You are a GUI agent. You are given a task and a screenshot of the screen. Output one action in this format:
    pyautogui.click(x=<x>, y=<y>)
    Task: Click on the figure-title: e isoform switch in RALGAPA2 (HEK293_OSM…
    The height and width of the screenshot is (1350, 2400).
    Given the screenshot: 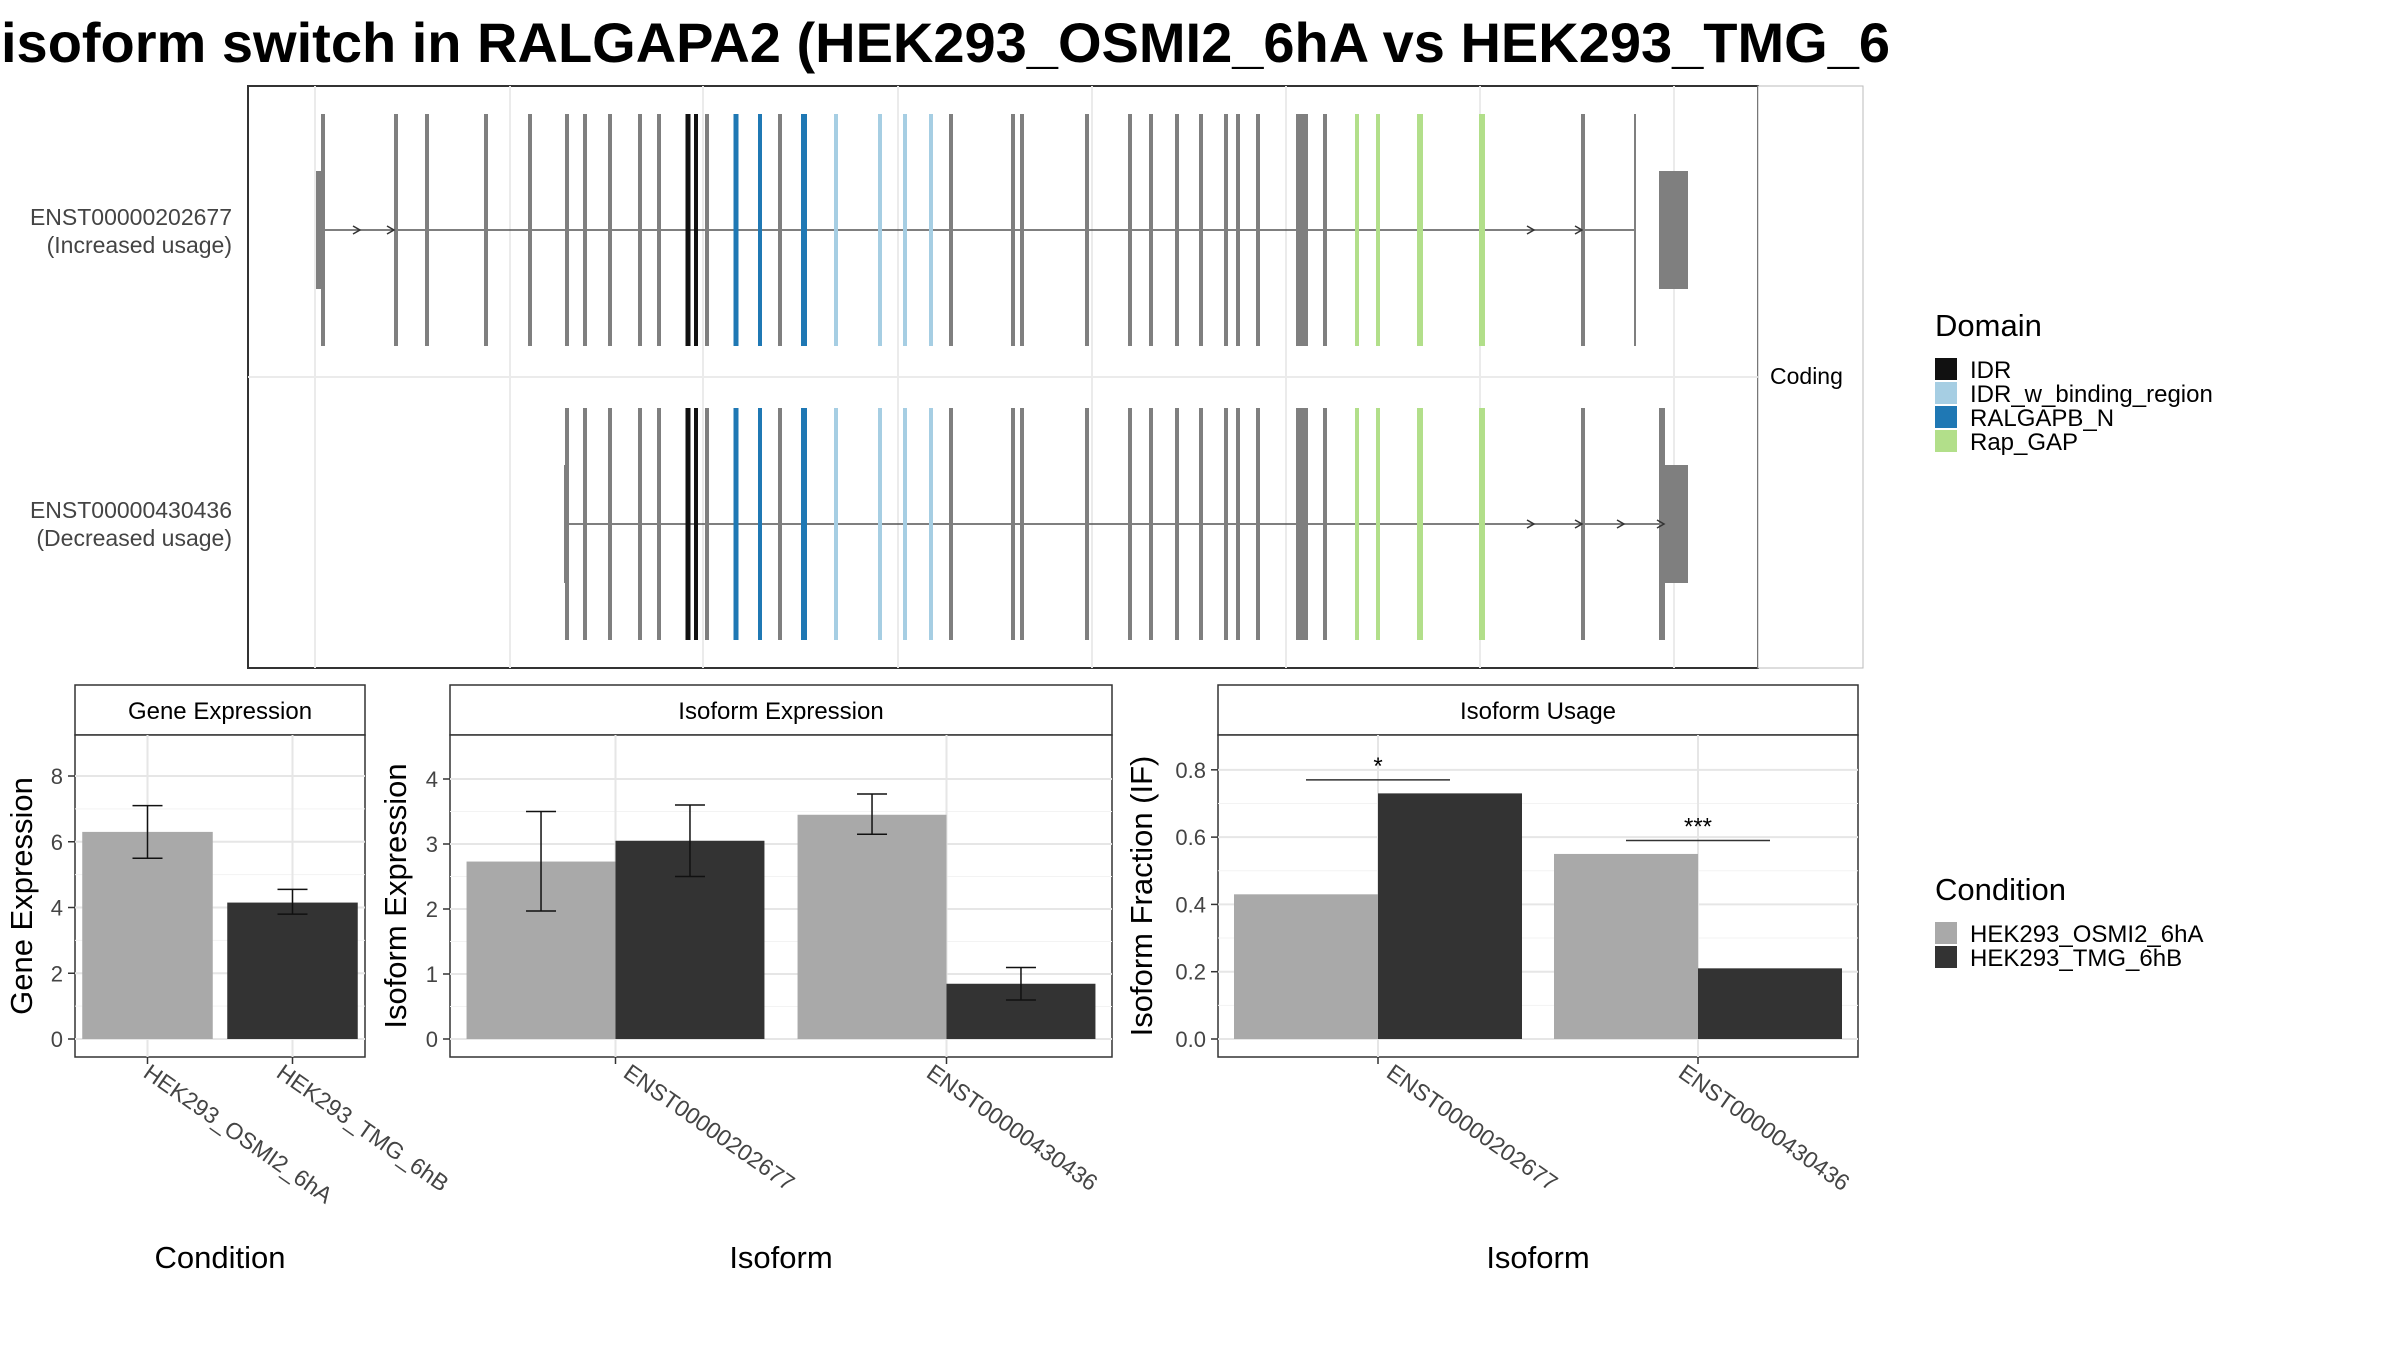 What is the action you would take?
    pyautogui.click(x=945, y=43)
    